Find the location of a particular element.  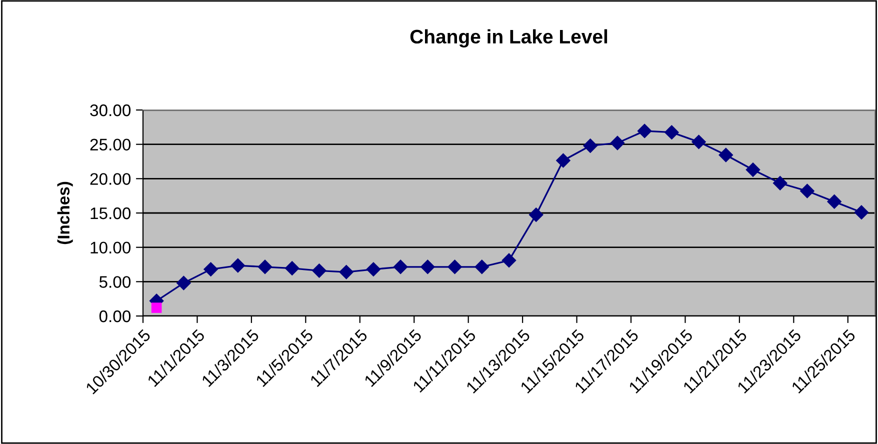

y-tick-label: 15.00 is located at coordinates (110, 213).